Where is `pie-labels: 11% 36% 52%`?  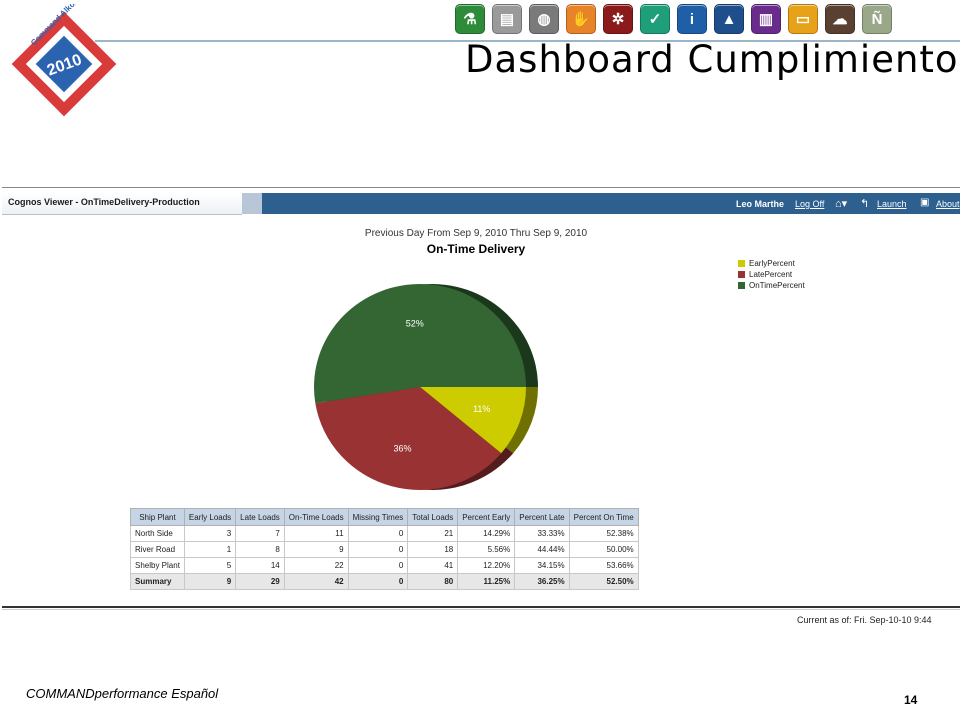 pie-labels: 11% 36% 52% is located at coordinates (441, 385).